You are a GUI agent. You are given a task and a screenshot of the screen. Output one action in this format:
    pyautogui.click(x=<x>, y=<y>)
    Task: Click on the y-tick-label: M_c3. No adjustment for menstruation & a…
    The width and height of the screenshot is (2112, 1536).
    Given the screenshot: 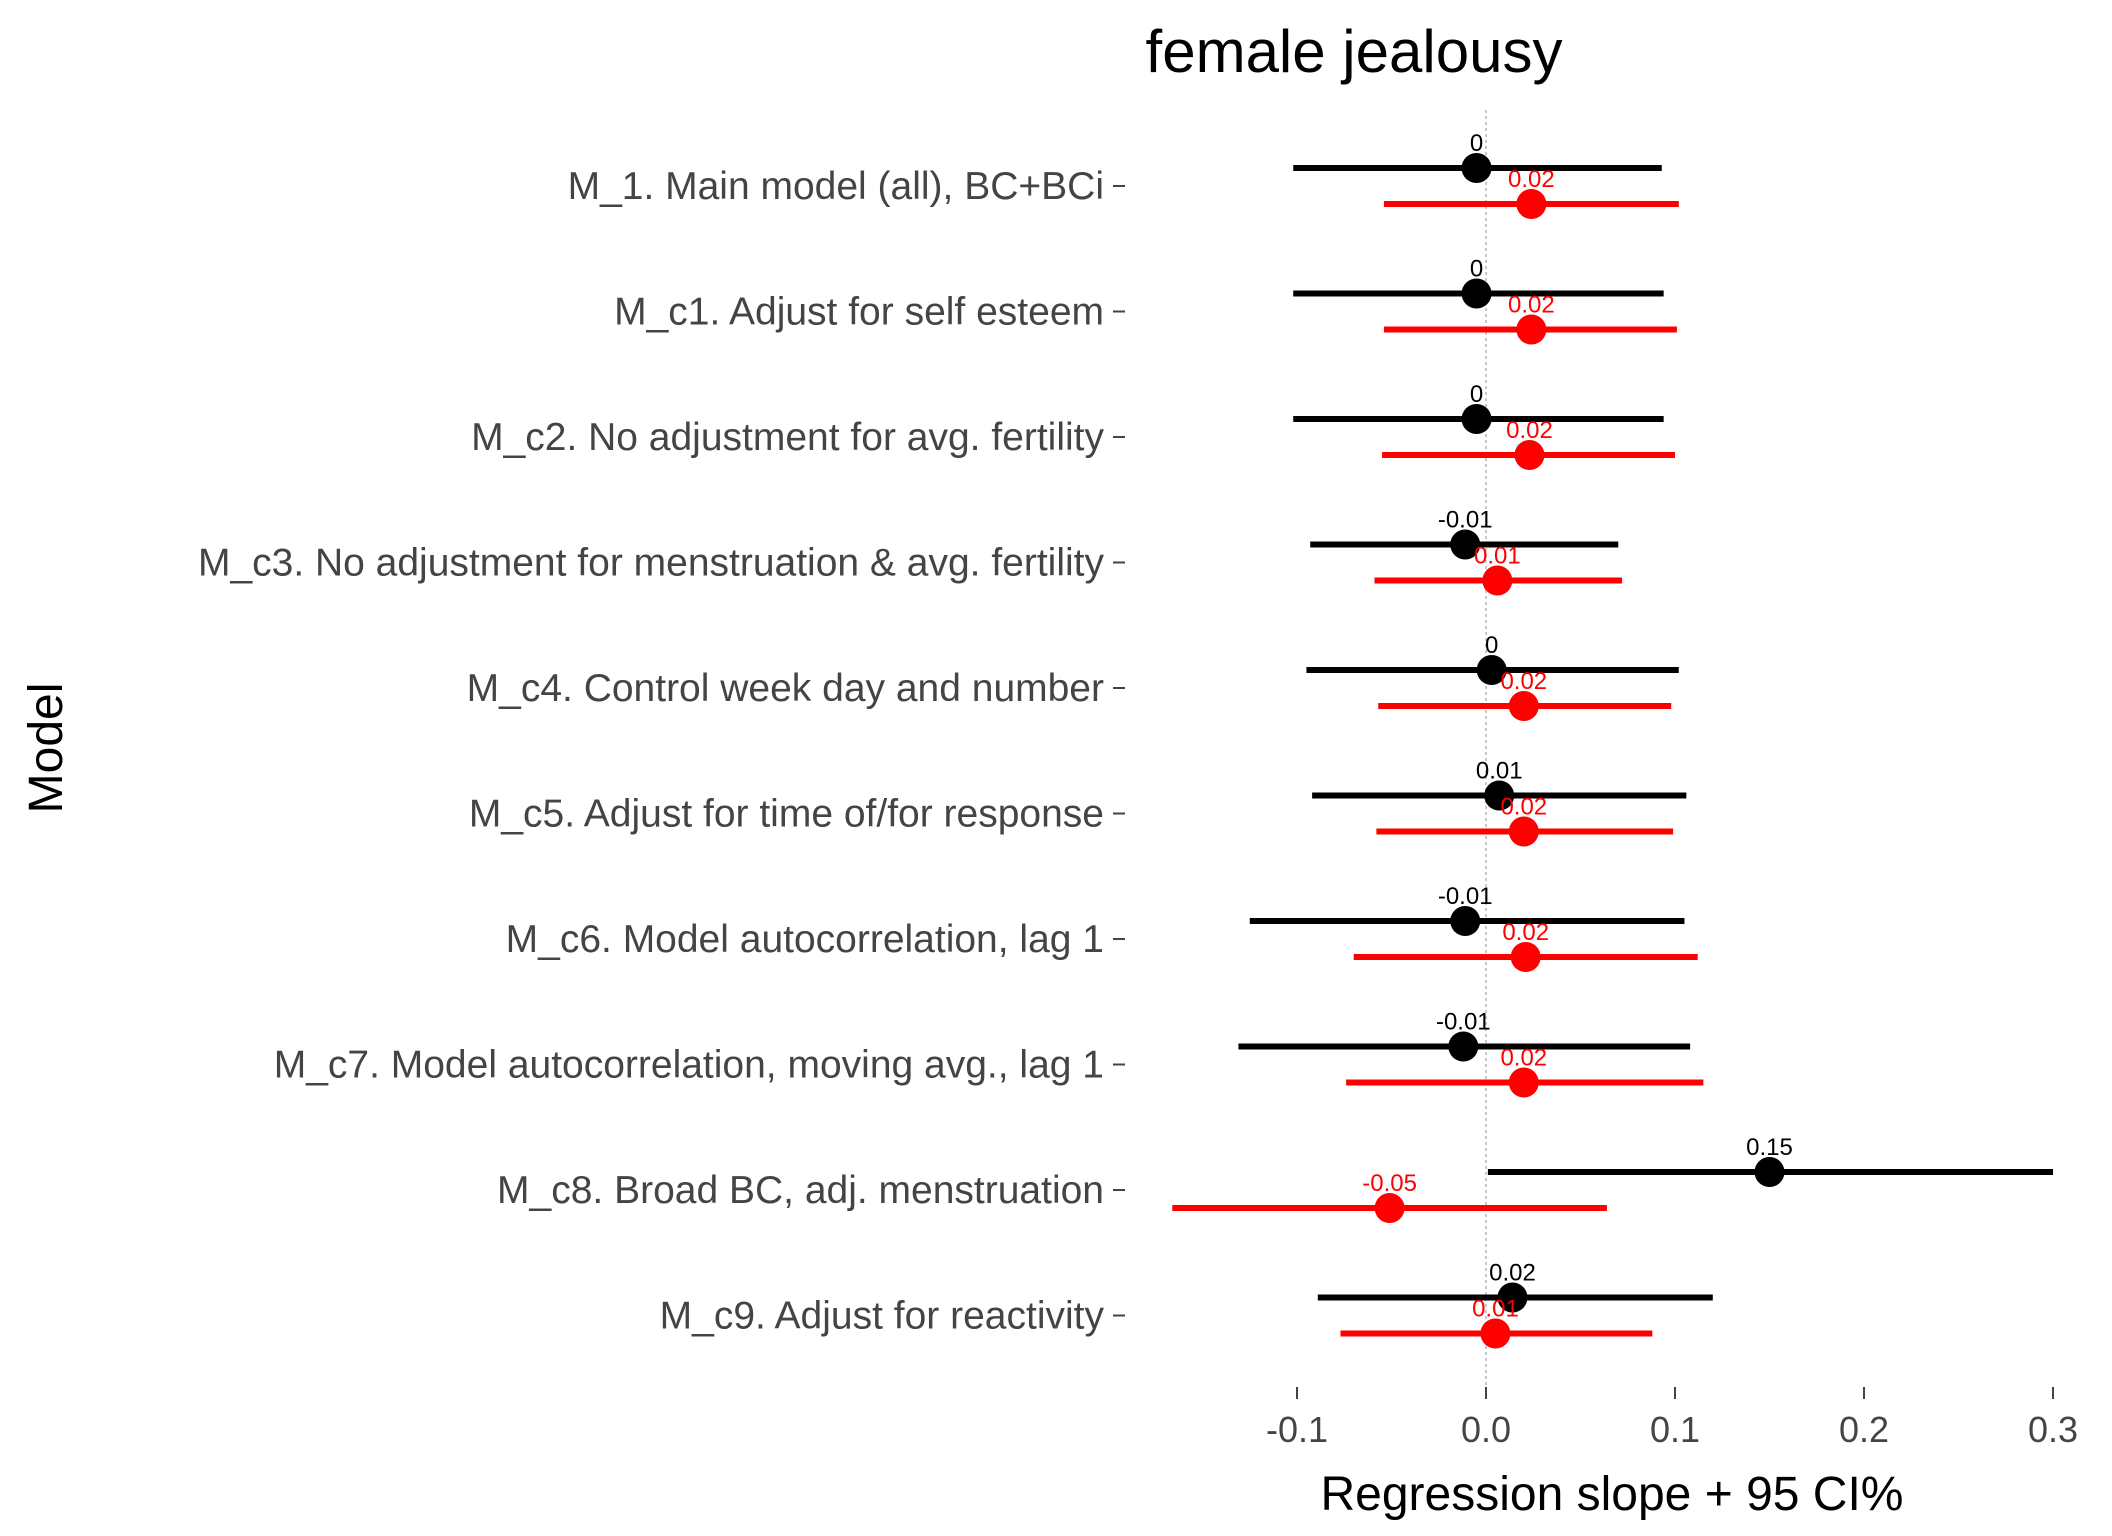 What is the action you would take?
    pyautogui.click(x=651, y=563)
    